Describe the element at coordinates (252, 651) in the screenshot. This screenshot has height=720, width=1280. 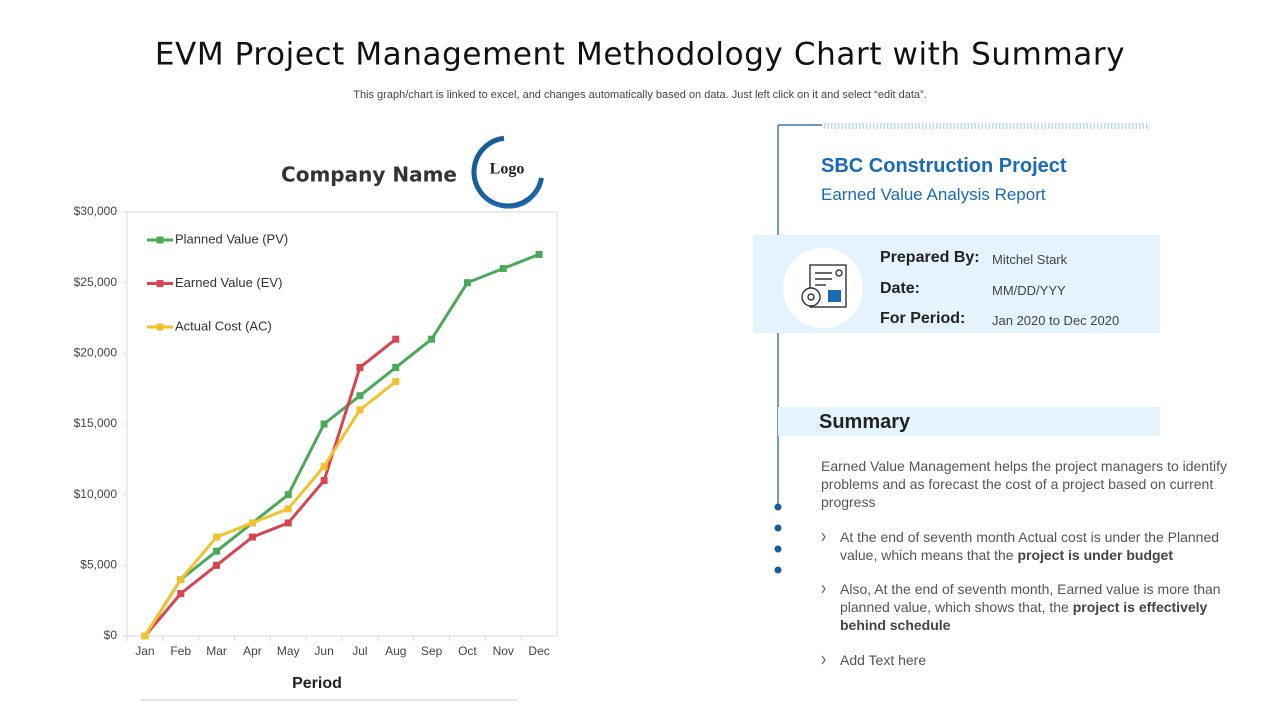
I see `x-tick-label: Apr` at that location.